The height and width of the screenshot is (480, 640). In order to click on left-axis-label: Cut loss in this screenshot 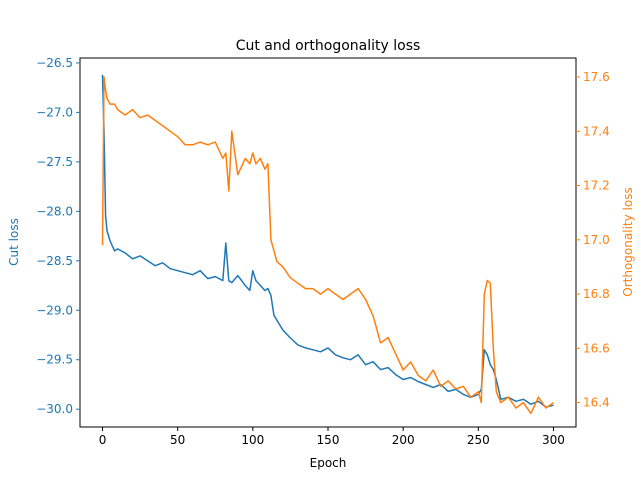, I will do `click(14, 242)`.